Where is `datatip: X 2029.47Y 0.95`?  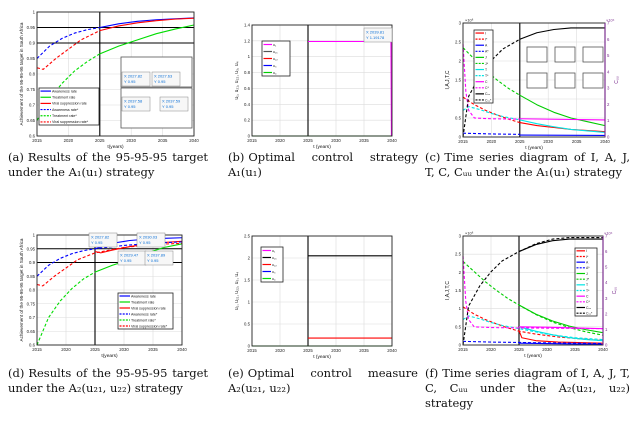 datatip: X 2029.47Y 0.95 is located at coordinates (132, 258).